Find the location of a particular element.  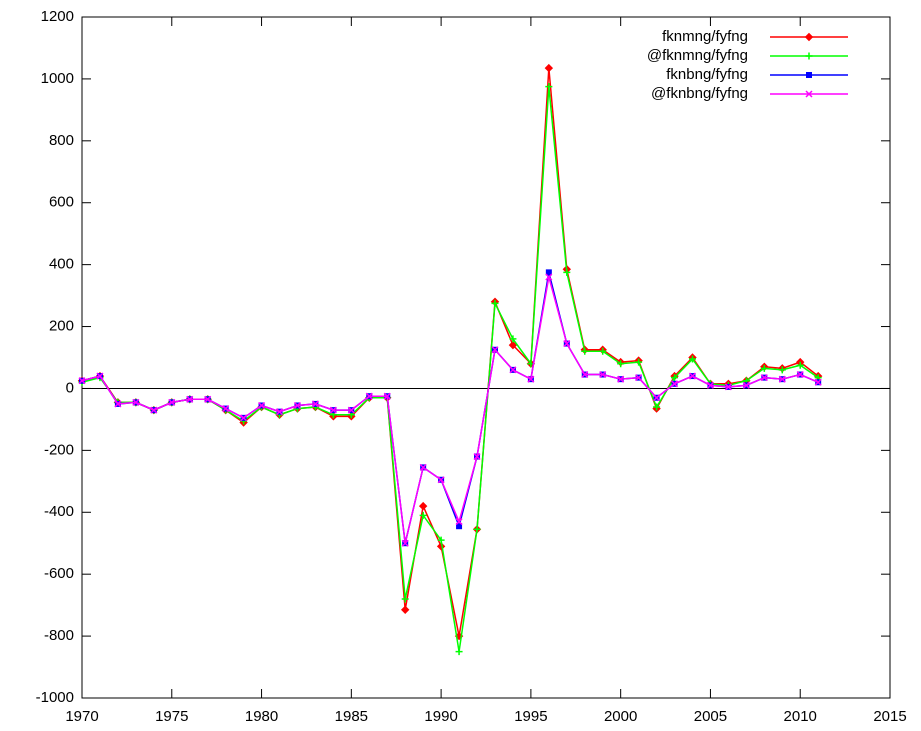

x-tick-label: 1990 is located at coordinates (440, 716).